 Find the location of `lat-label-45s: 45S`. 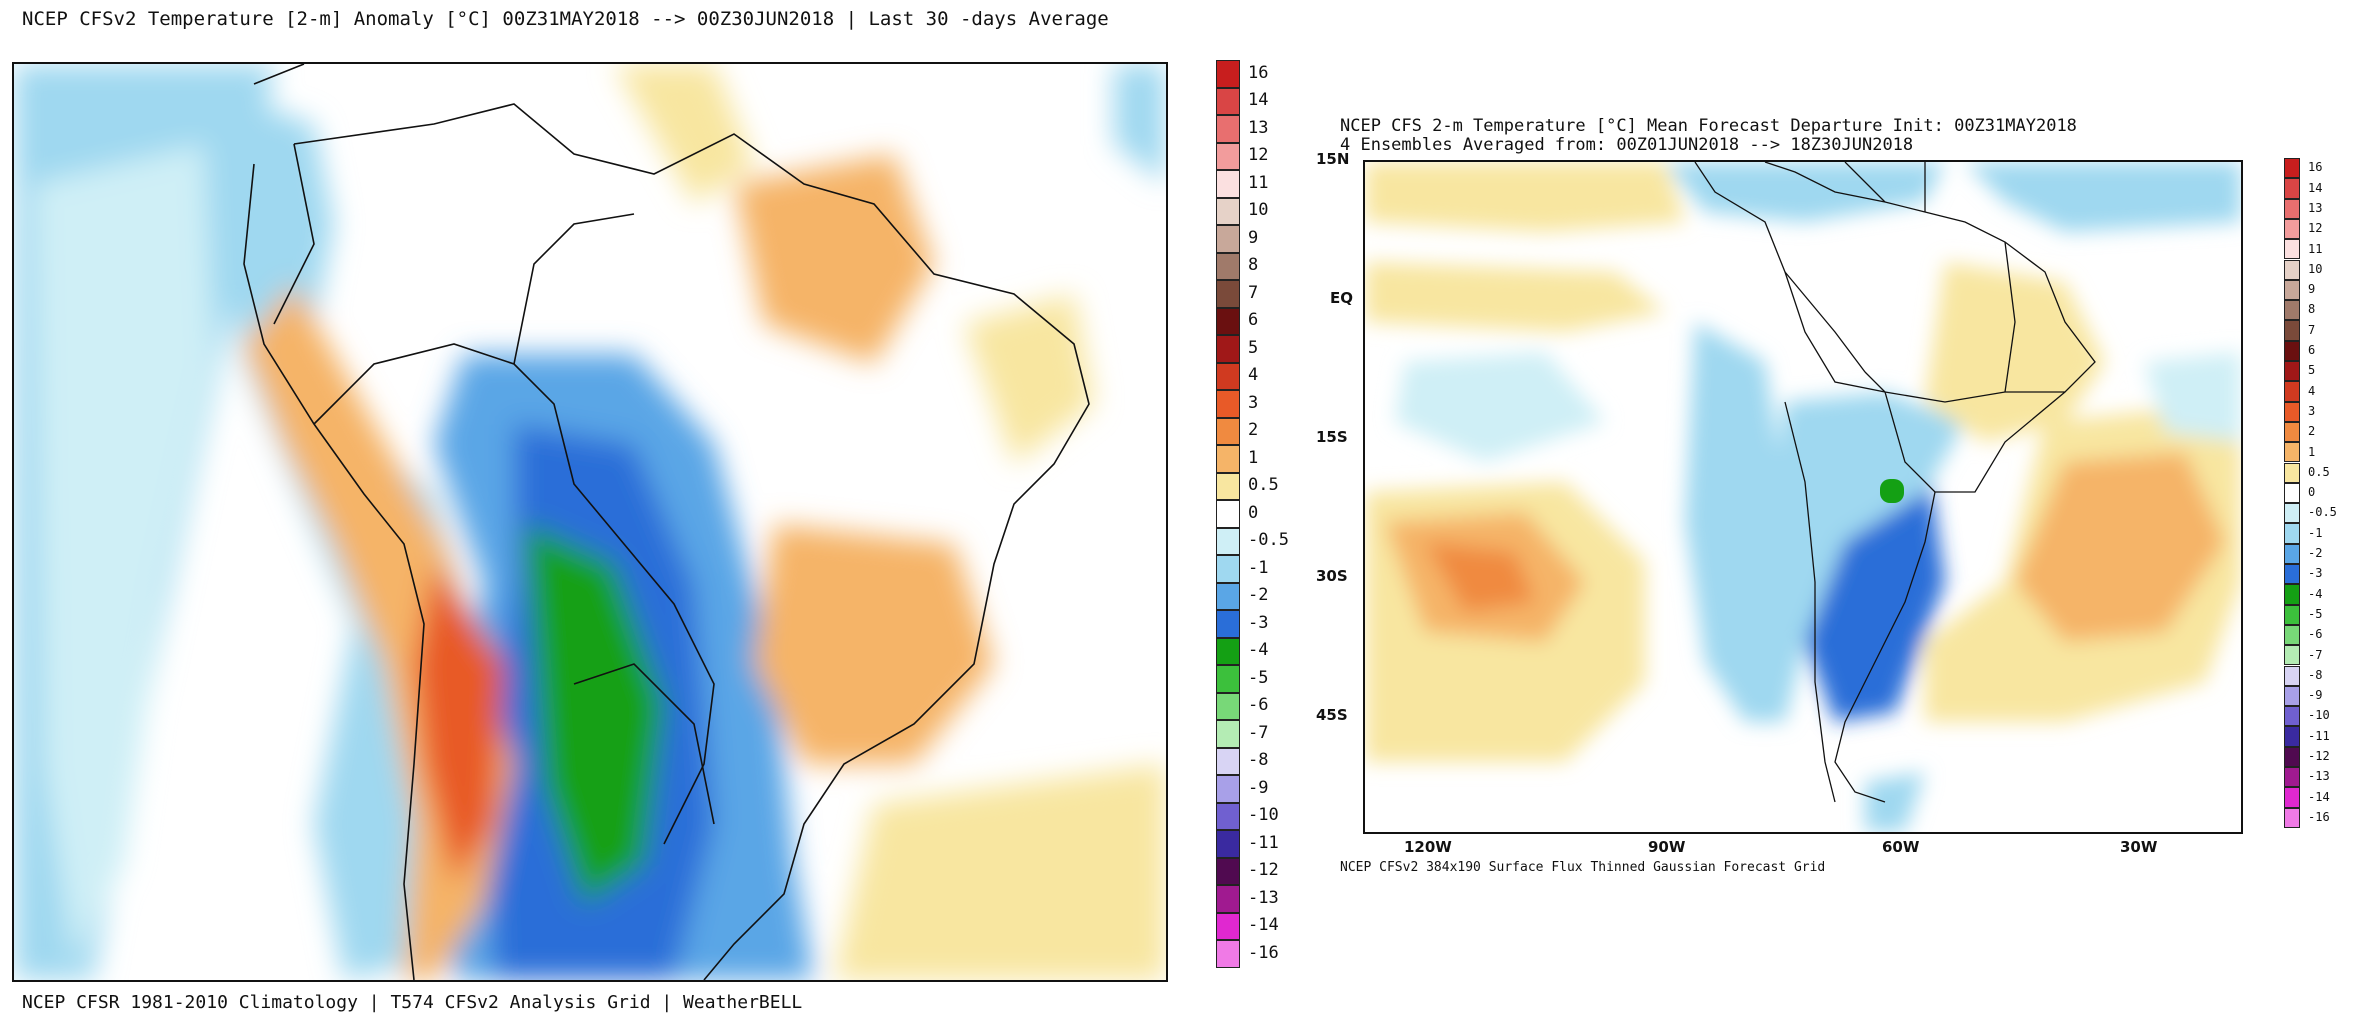

lat-label-45s: 45S is located at coordinates (1332, 715).